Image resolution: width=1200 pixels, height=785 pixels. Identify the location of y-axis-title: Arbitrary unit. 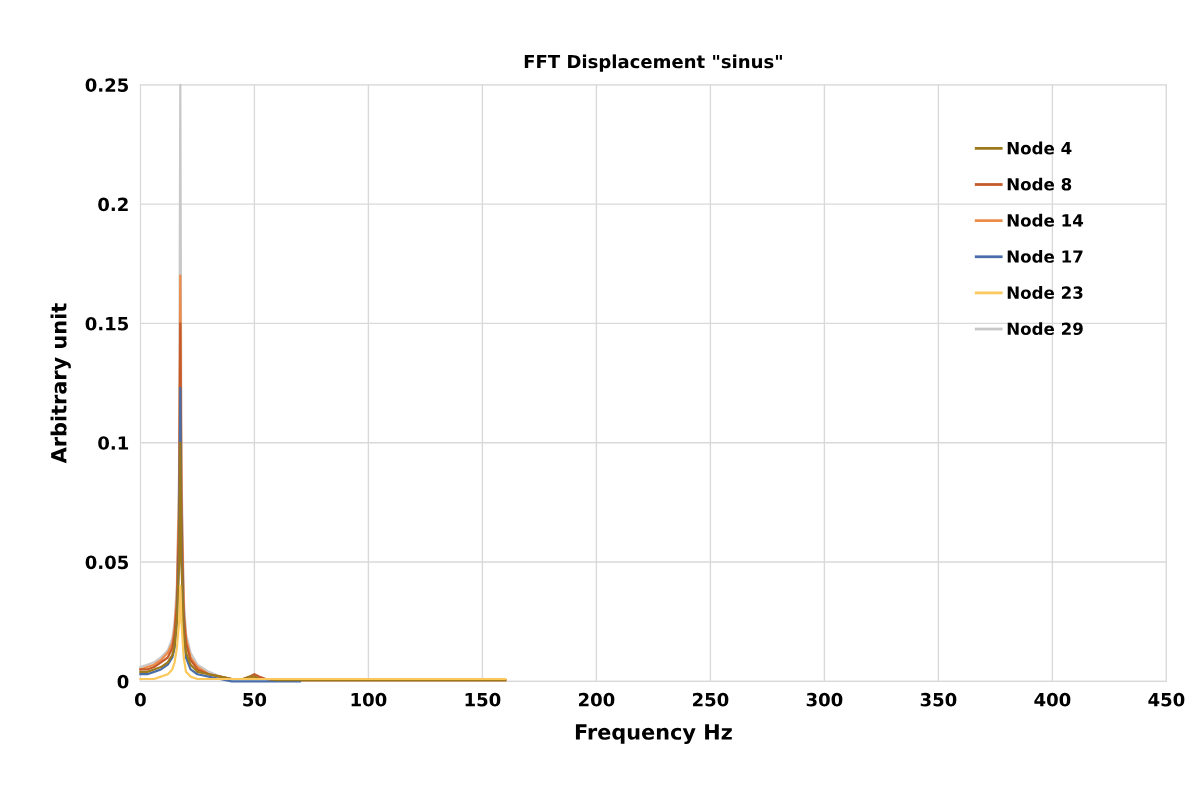
(60, 383).